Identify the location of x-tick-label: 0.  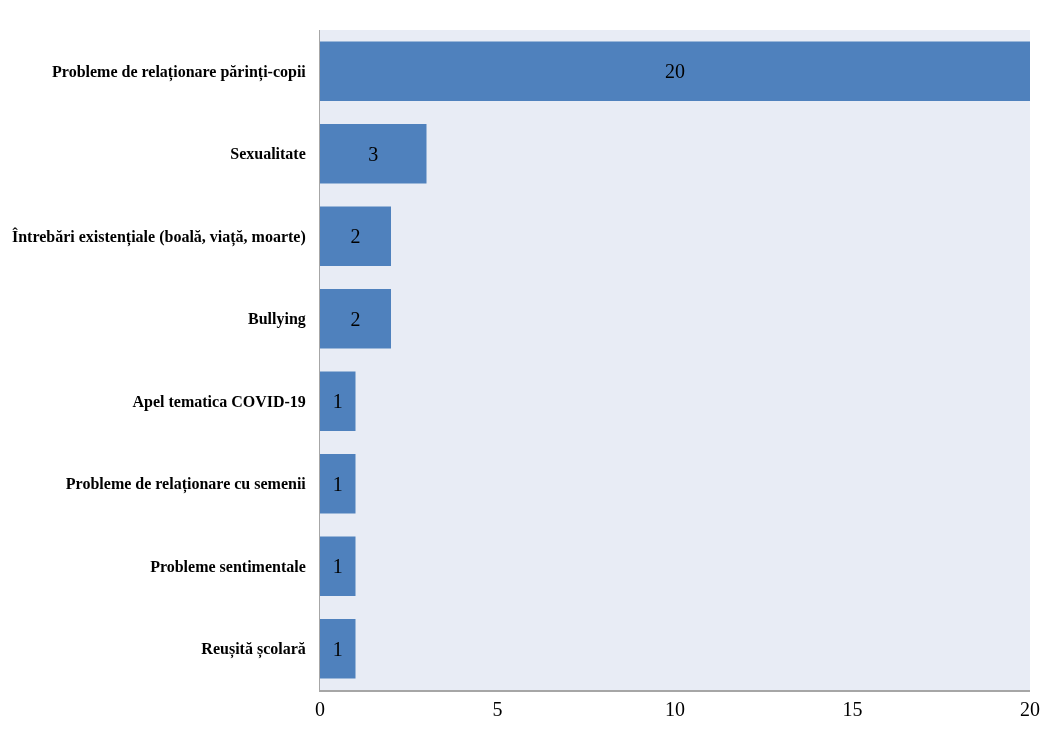
(320, 709).